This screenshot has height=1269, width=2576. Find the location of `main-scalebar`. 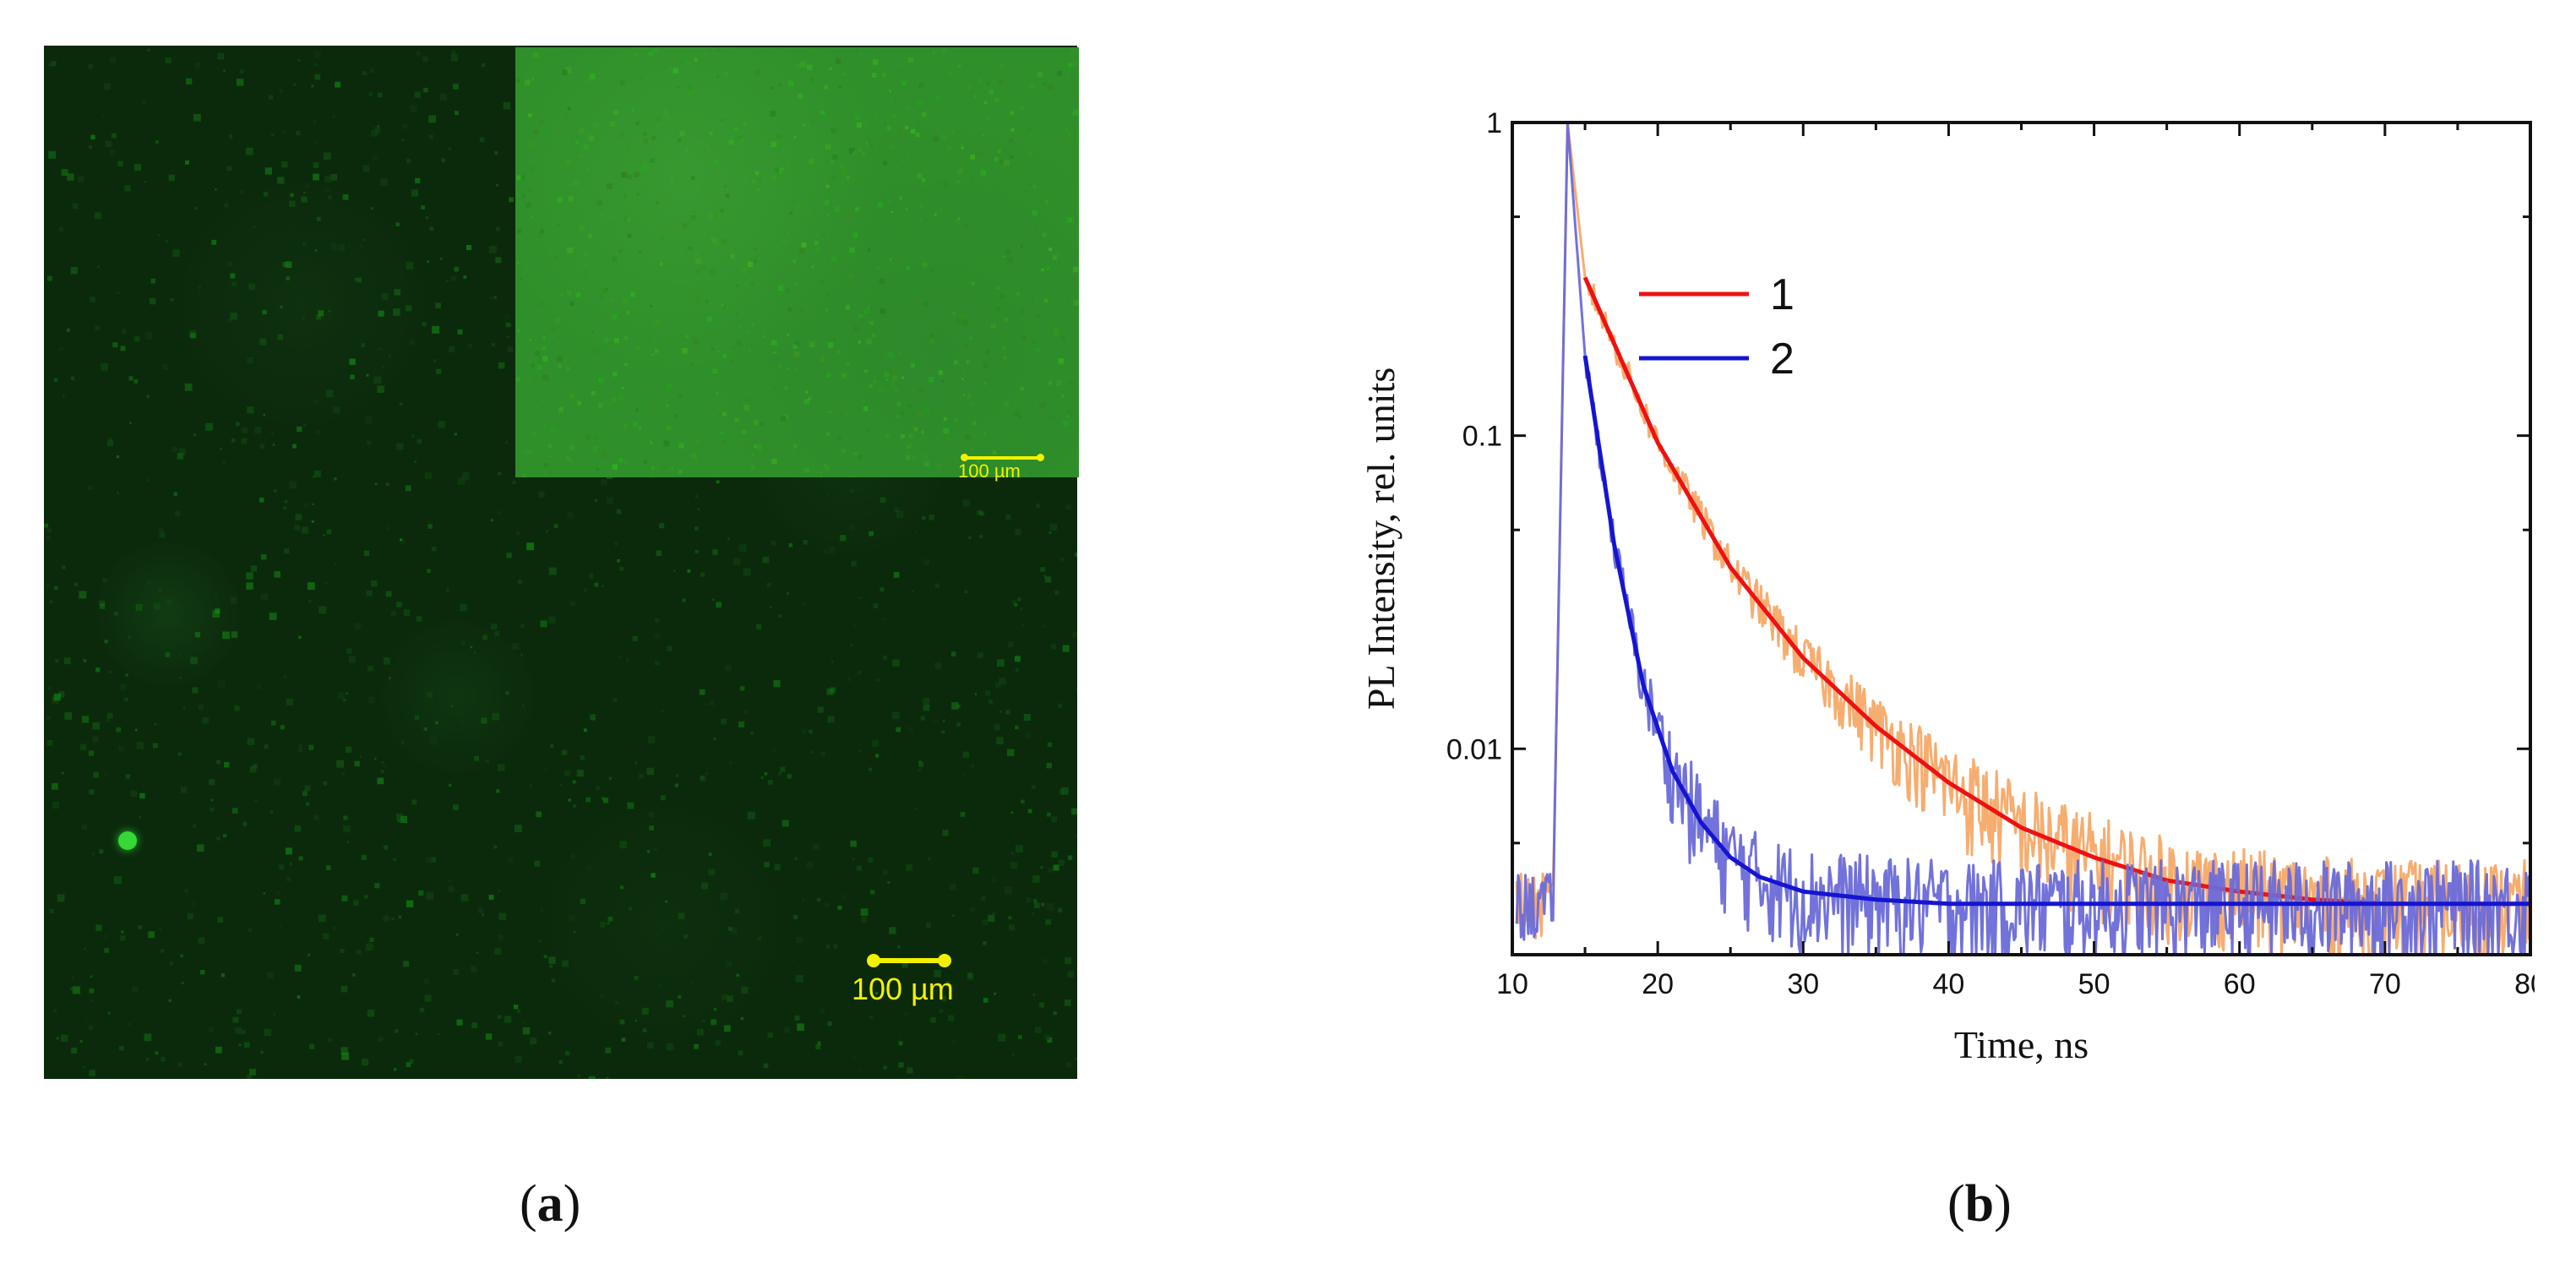

main-scalebar is located at coordinates (910, 960).